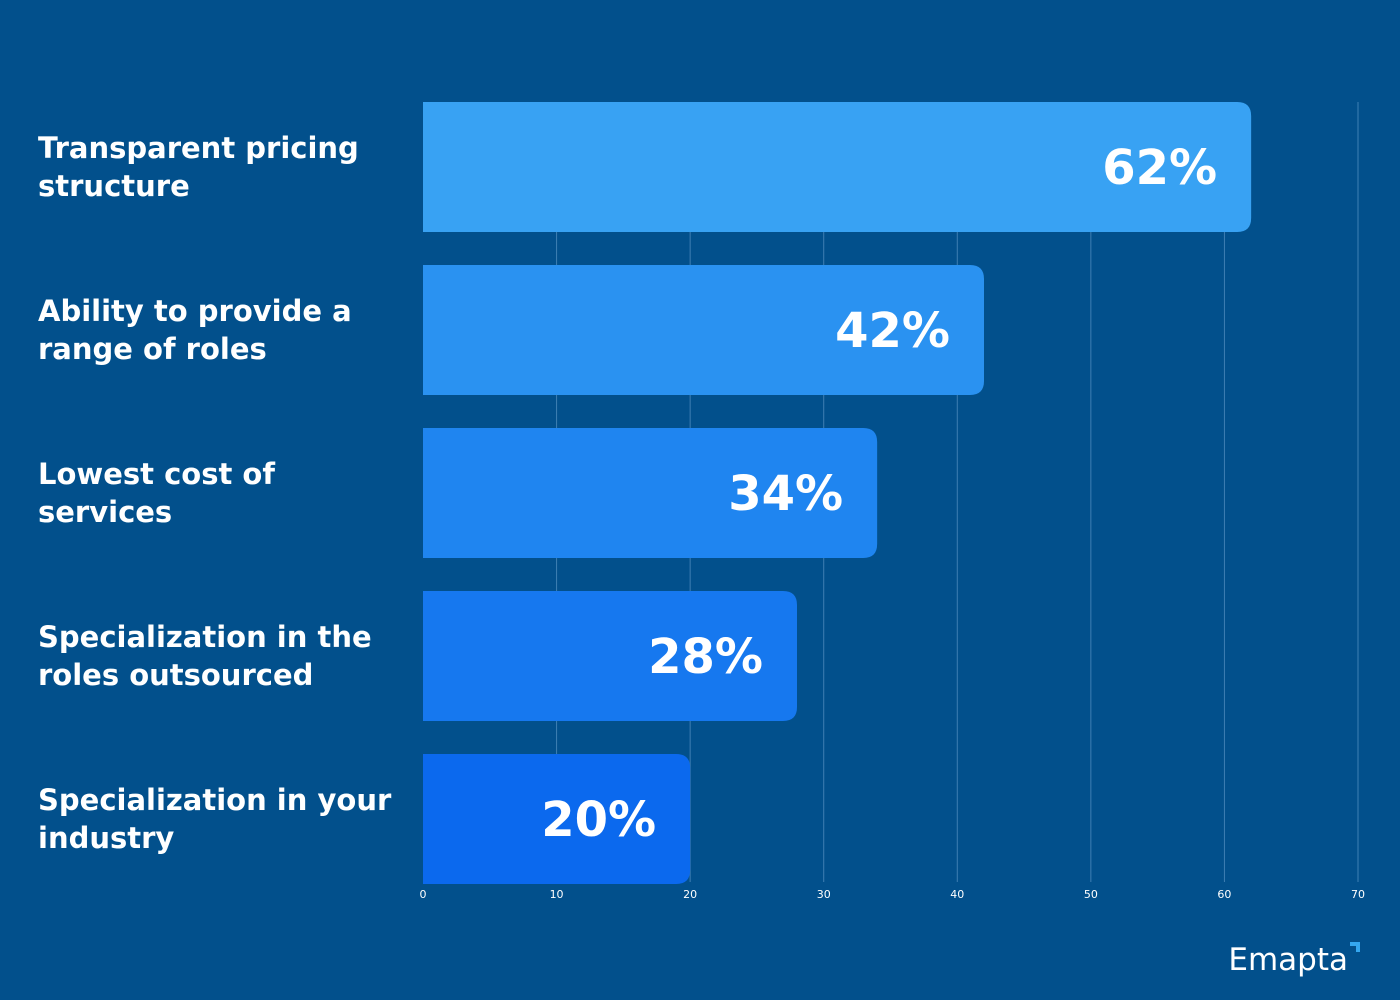 Image resolution: width=1400 pixels, height=1000 pixels. What do you see at coordinates (1355, 947) in the screenshot?
I see `brand-corner-mark` at bounding box center [1355, 947].